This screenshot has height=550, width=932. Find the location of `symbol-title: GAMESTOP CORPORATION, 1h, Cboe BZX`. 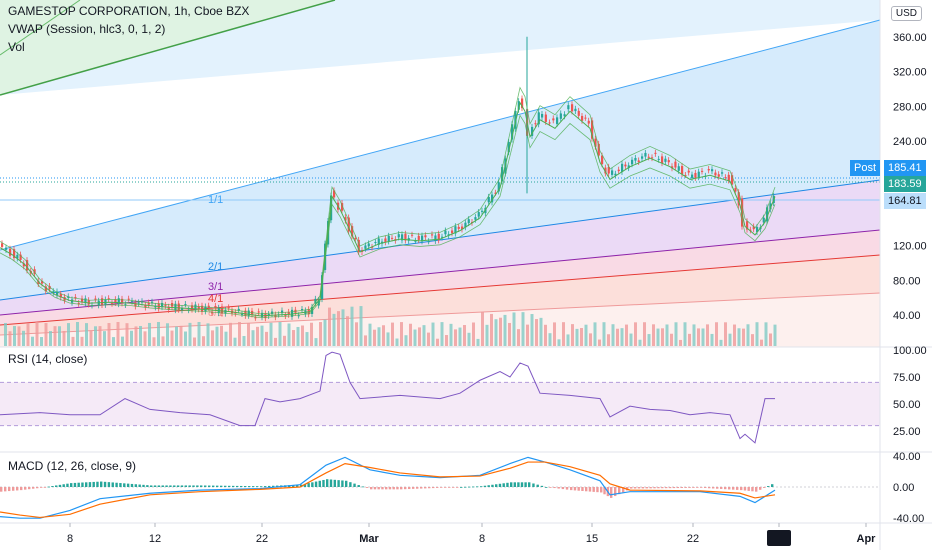

symbol-title: GAMESTOP CORPORATION, 1h, Cboe BZX is located at coordinates (129, 11).